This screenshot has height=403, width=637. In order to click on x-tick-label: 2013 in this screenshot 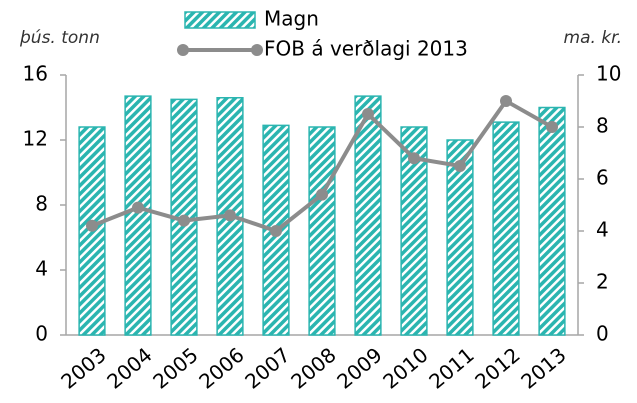, I will do `click(543, 368)`.